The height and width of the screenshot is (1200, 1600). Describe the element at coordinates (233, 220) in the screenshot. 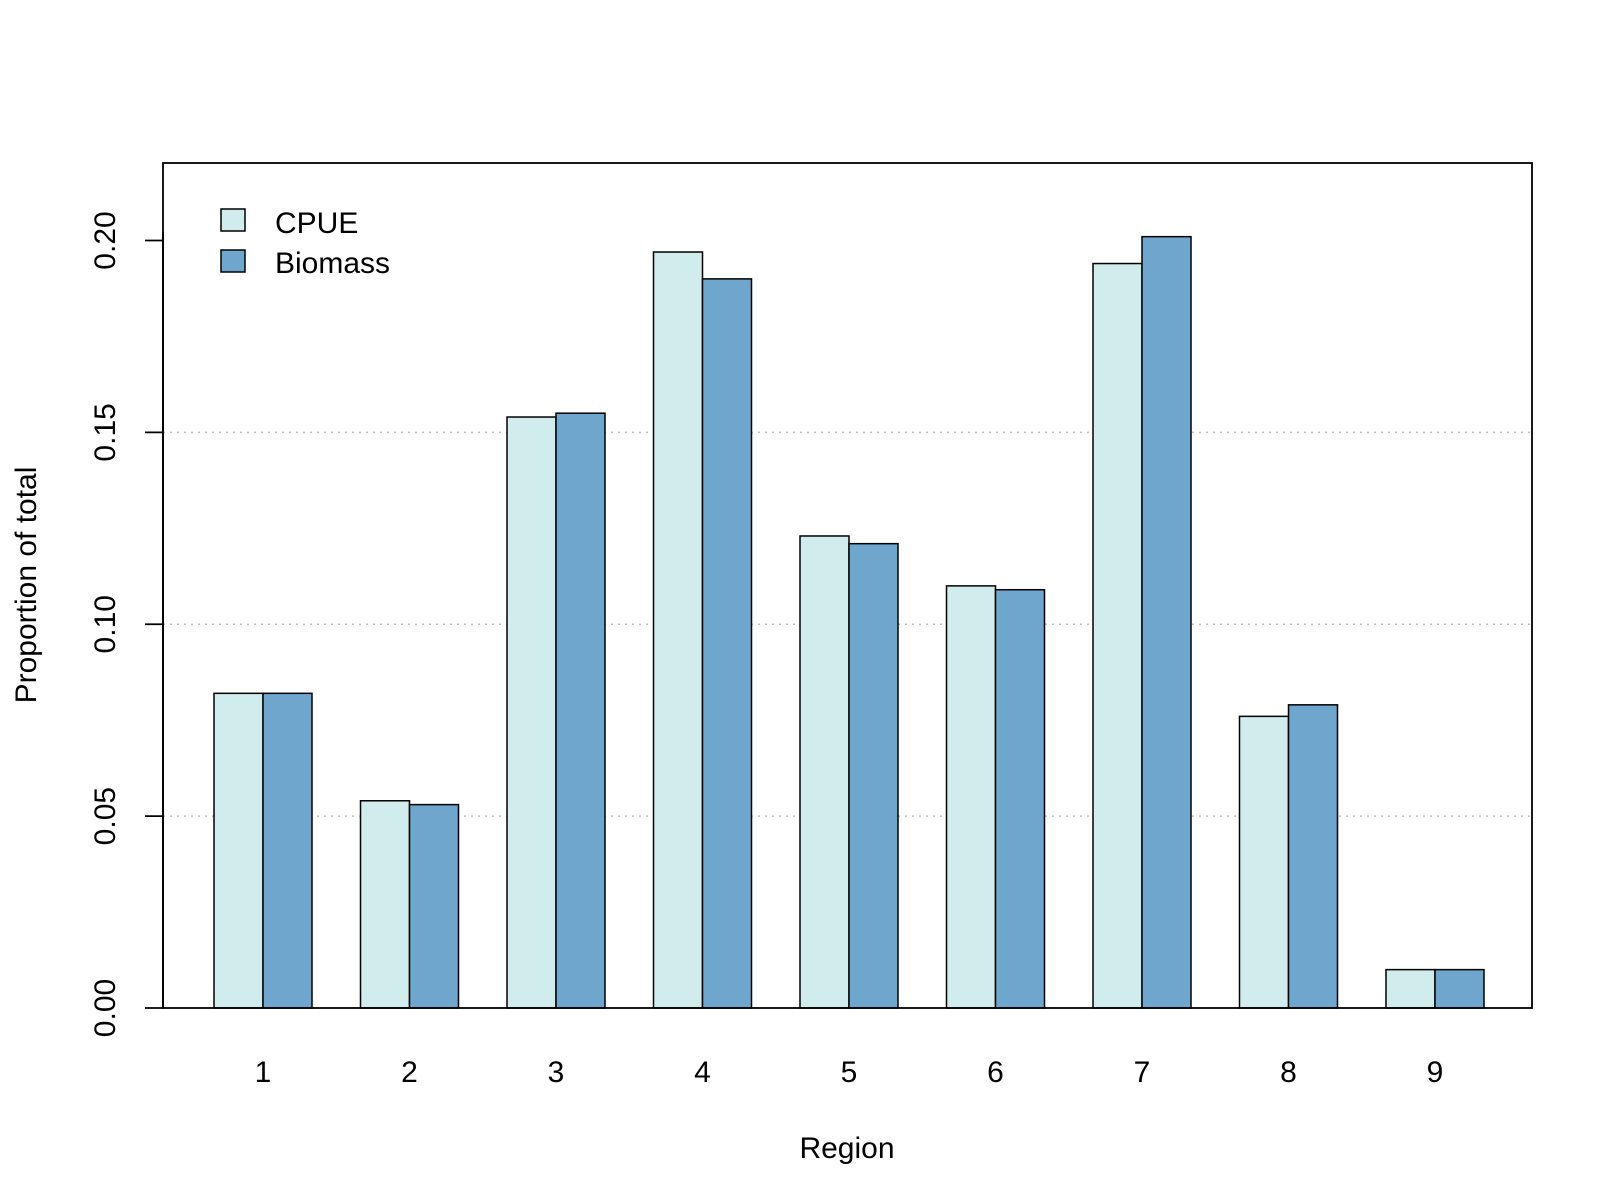

I see `legend-swatch-cpue` at that location.